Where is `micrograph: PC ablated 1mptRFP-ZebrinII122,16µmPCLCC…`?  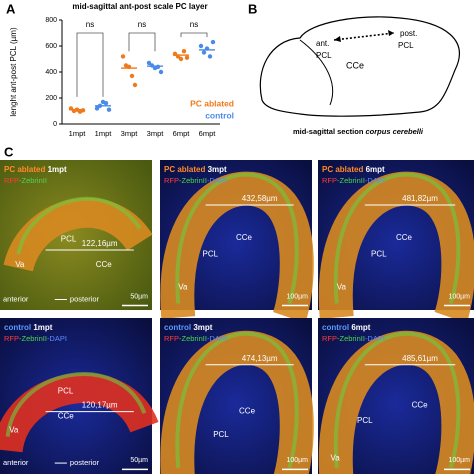 micrograph: PC ablated 1mptRFP-ZebrinII122,16µmPCLCC… is located at coordinates (76, 235).